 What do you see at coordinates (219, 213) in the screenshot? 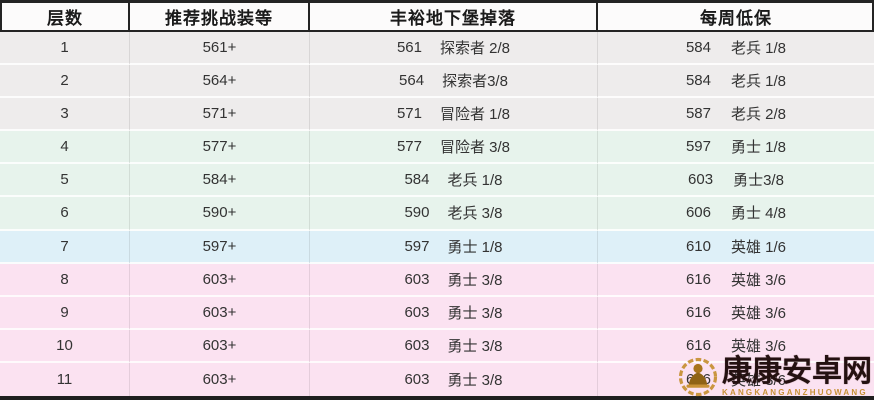
I see `recommended-ilvl-value: 590+` at bounding box center [219, 213].